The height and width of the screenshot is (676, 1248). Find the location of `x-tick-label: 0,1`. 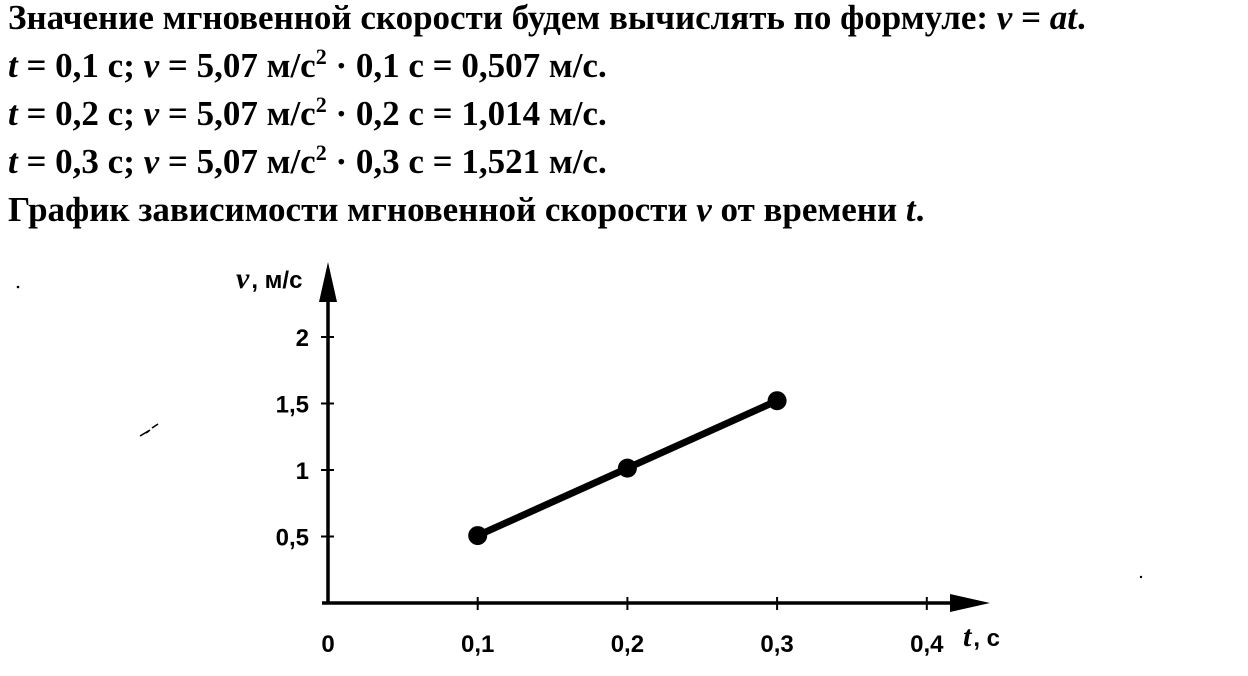

x-tick-label: 0,1 is located at coordinates (477, 644).